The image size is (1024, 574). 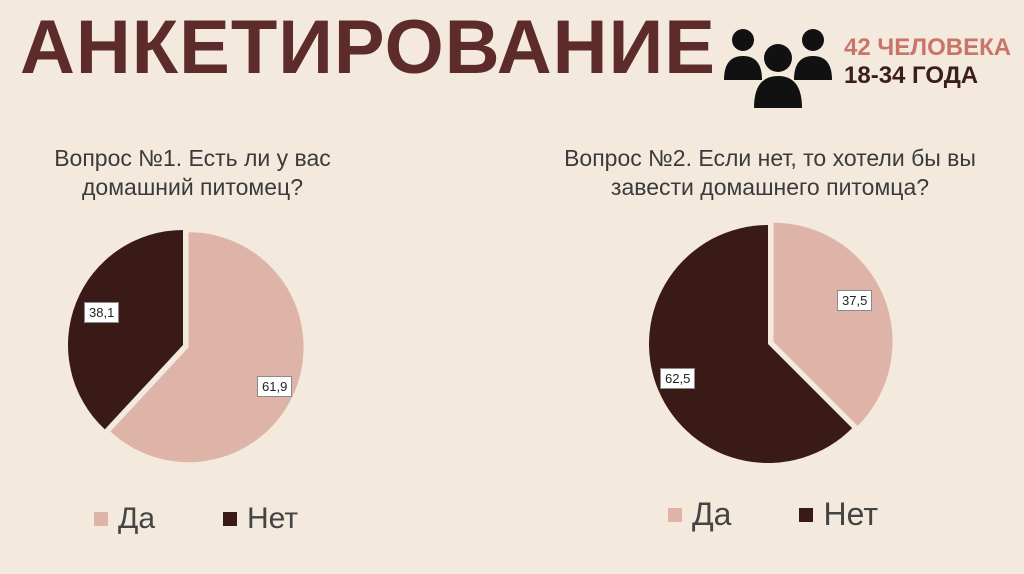 What do you see at coordinates (751, 344) in the screenshot?
I see `pie-2-slice-no` at bounding box center [751, 344].